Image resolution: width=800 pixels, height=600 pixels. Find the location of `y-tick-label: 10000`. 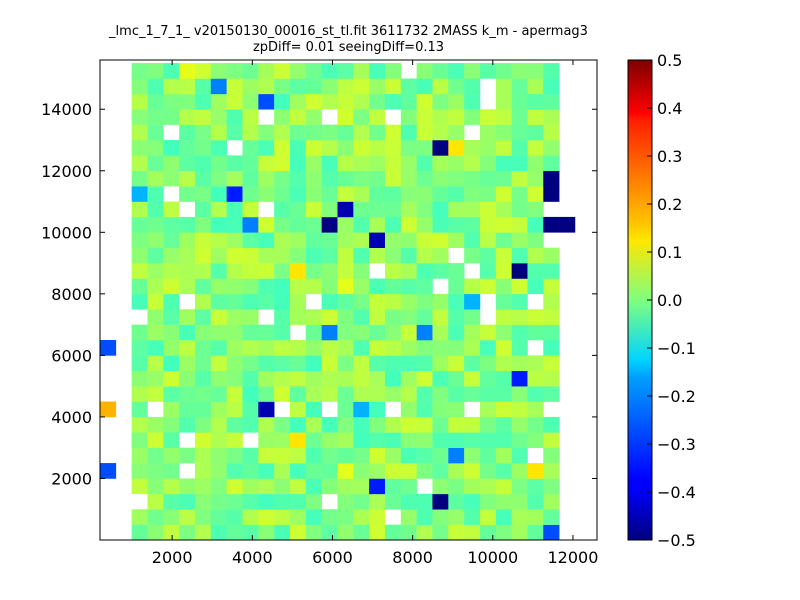

y-tick-label: 10000 is located at coordinates (66, 232).